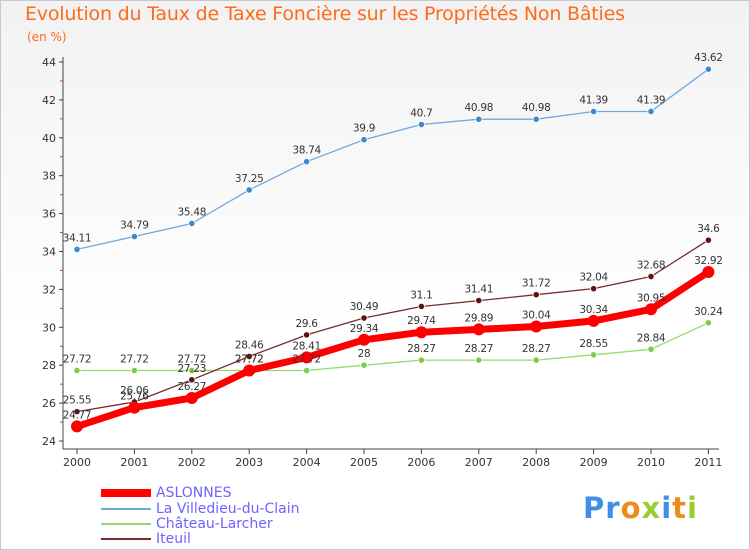  I want to click on data-label: 37.25, so click(249, 179).